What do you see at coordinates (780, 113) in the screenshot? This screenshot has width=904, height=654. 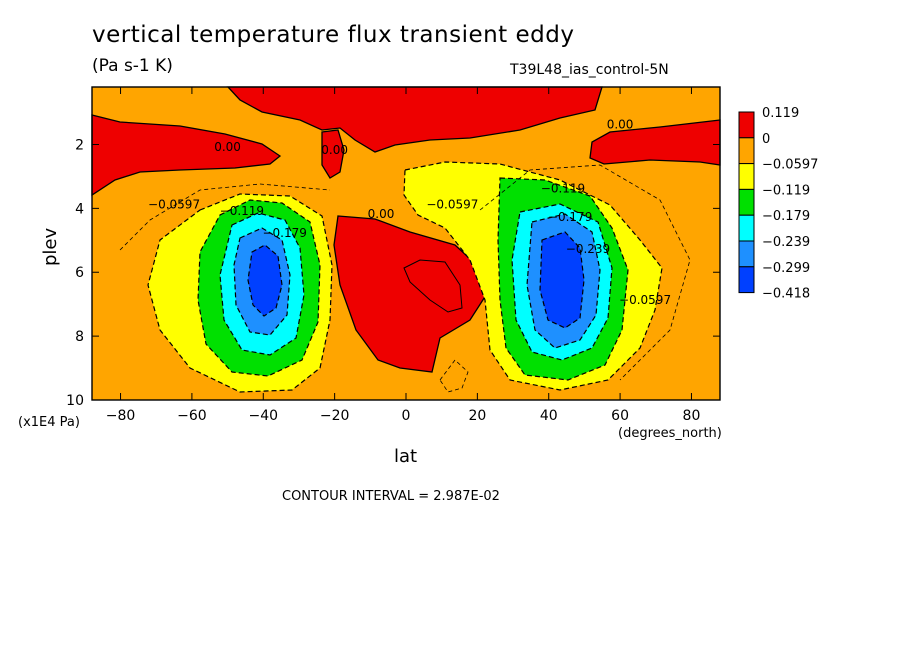 I see `colorbar-label: 0.119` at bounding box center [780, 113].